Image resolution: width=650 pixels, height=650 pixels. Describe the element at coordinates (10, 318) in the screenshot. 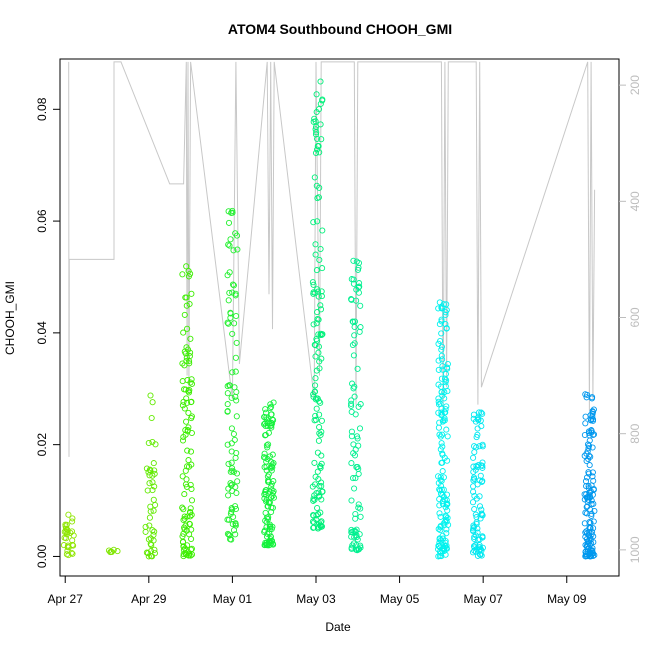

I see `y-axis-title: CHOOH_GMI` at that location.